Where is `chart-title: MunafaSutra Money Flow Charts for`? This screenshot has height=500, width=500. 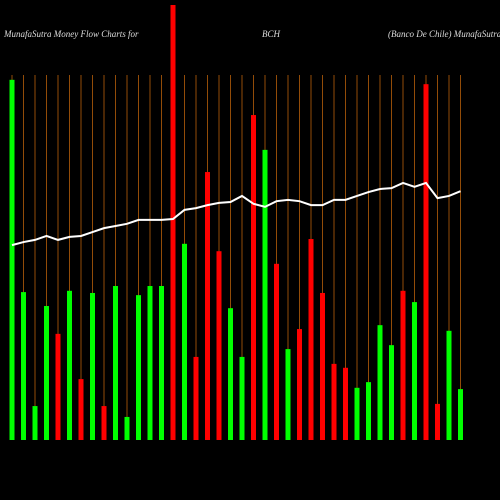
chart-title: MunafaSutra Money Flow Charts for is located at coordinates (71, 34).